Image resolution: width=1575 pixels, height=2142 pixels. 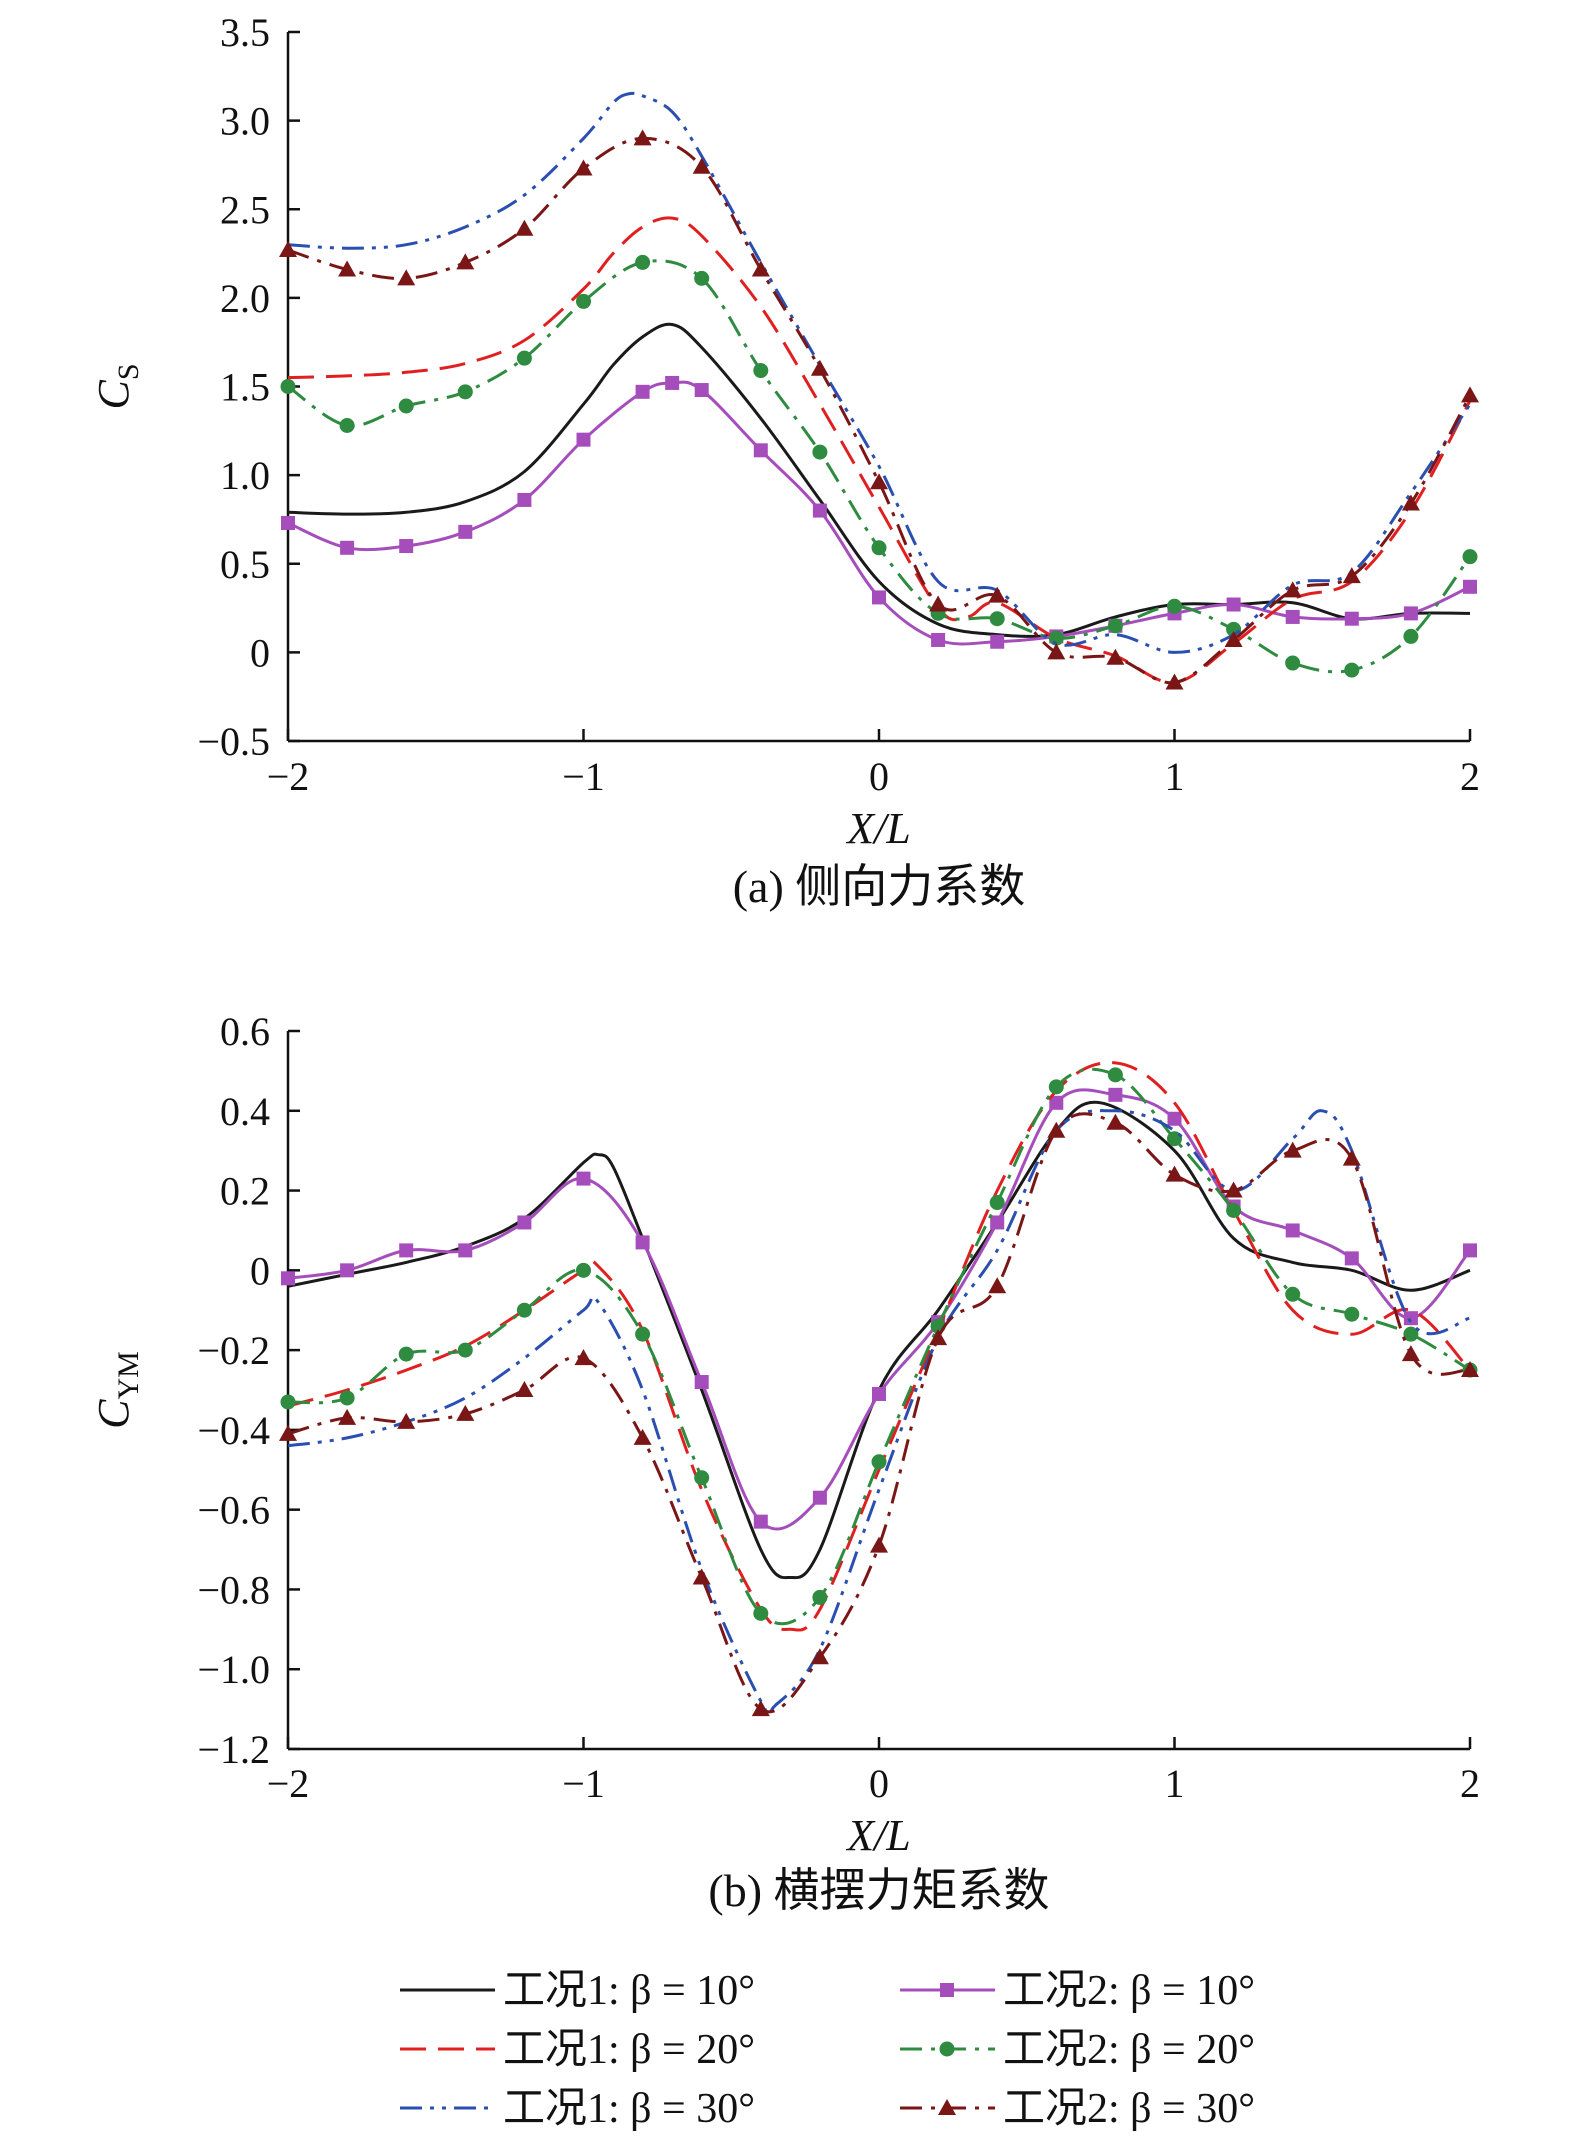 What do you see at coordinates (245, 1111) in the screenshot?
I see `y-tick-label: 0.4` at bounding box center [245, 1111].